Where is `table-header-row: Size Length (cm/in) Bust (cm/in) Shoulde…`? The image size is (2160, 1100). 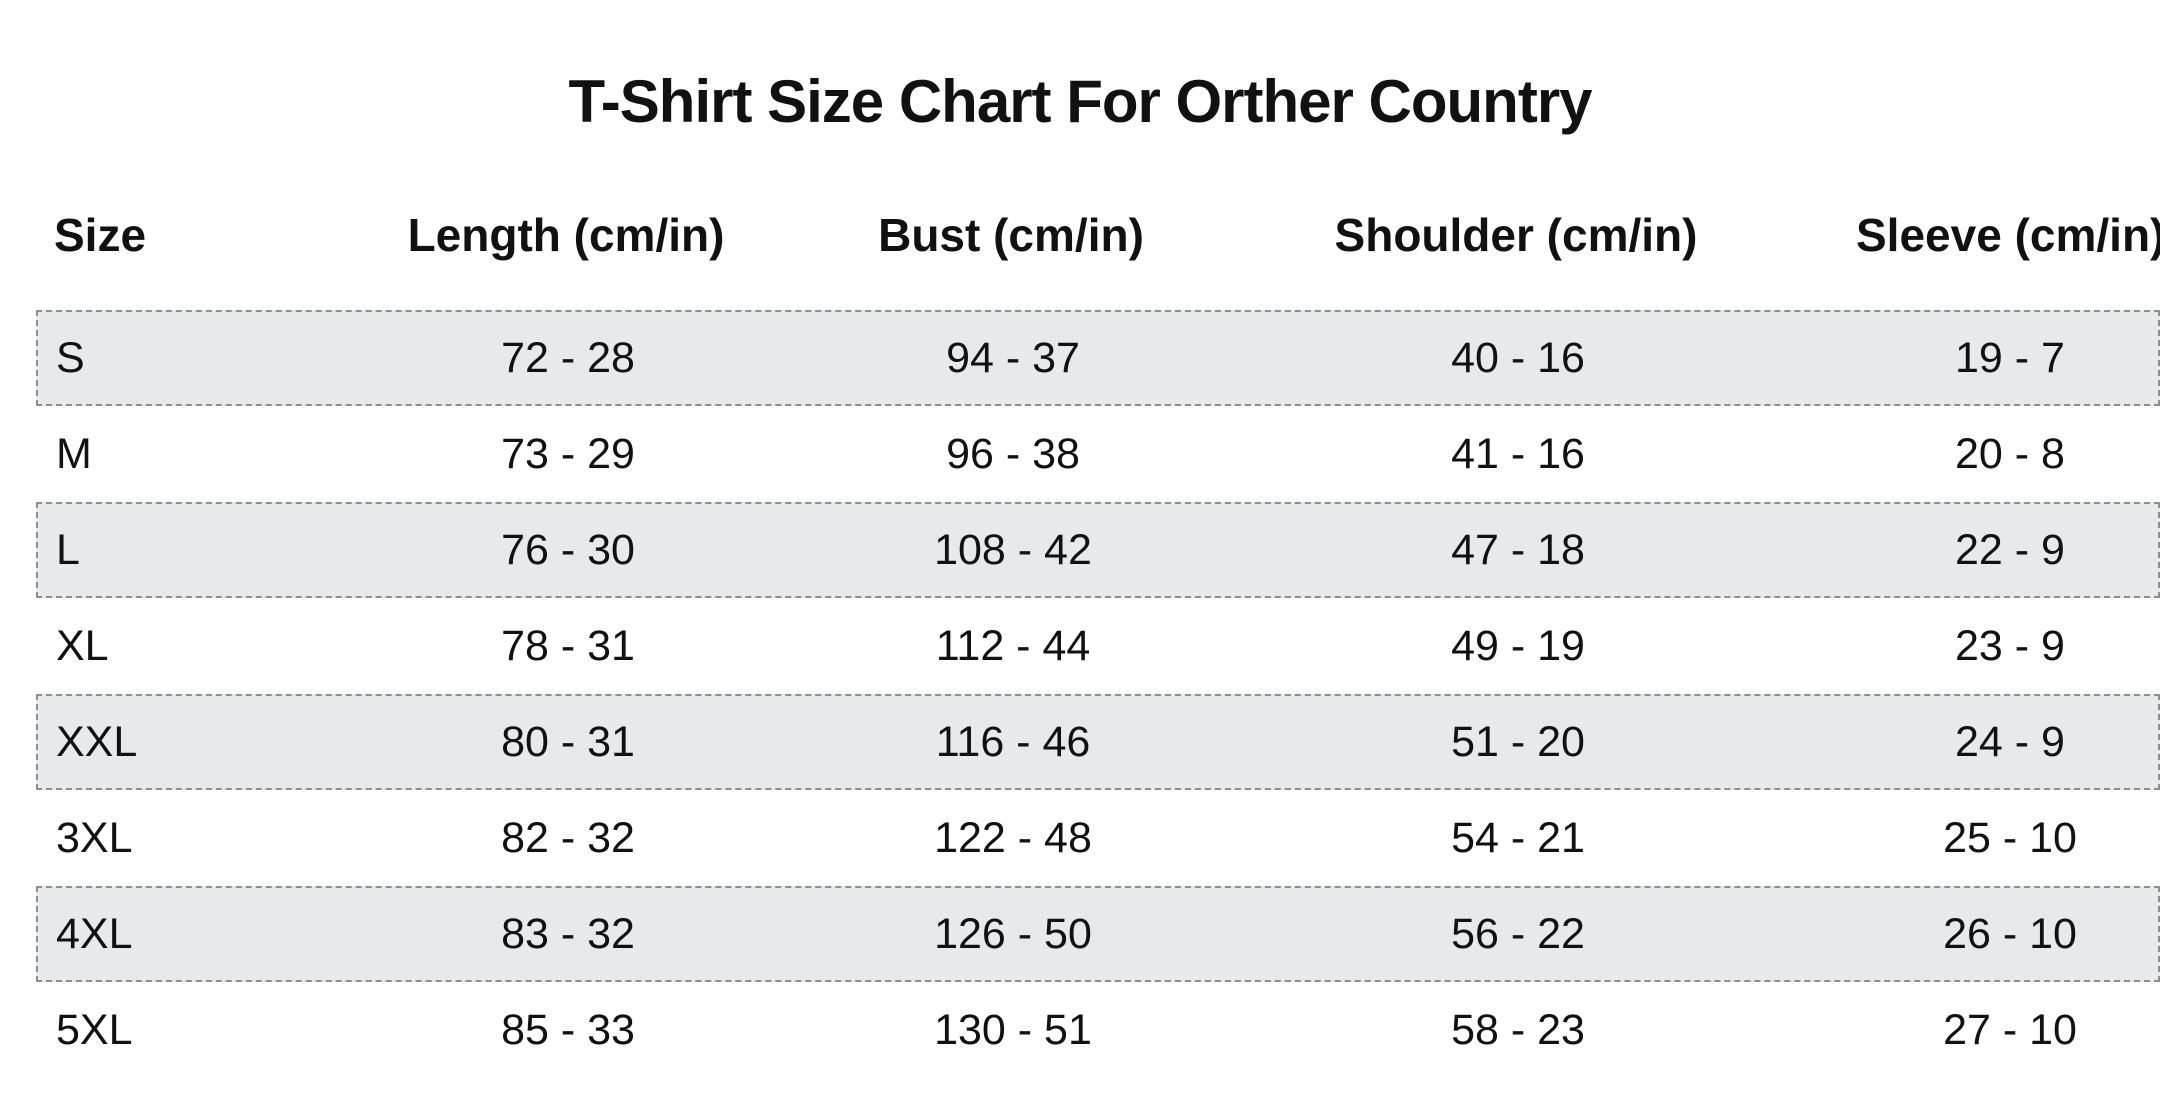
table-header-row: Size Length (cm/in) Bust (cm/in) Shoulde… is located at coordinates (1098, 235).